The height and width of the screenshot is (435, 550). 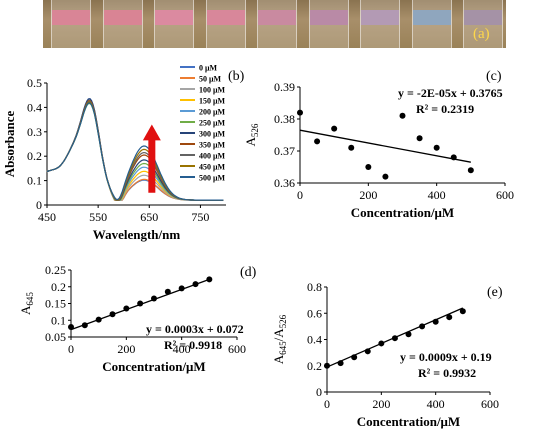 What do you see at coordinates (212, 178) in the screenshot?
I see `legend-label: 500 μM` at bounding box center [212, 178].